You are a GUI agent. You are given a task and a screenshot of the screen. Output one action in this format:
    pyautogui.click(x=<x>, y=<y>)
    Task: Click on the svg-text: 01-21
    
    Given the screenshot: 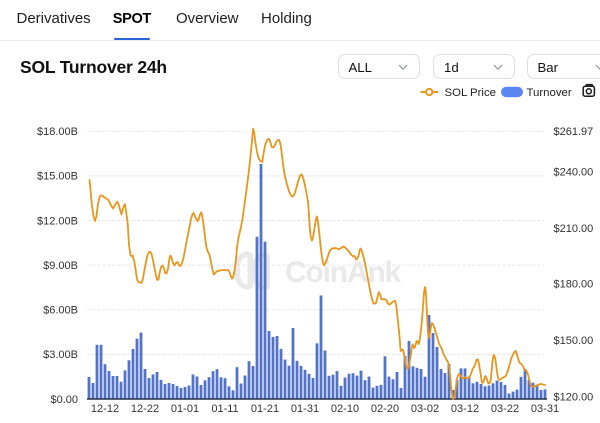 What is the action you would take?
    pyautogui.click(x=265, y=409)
    